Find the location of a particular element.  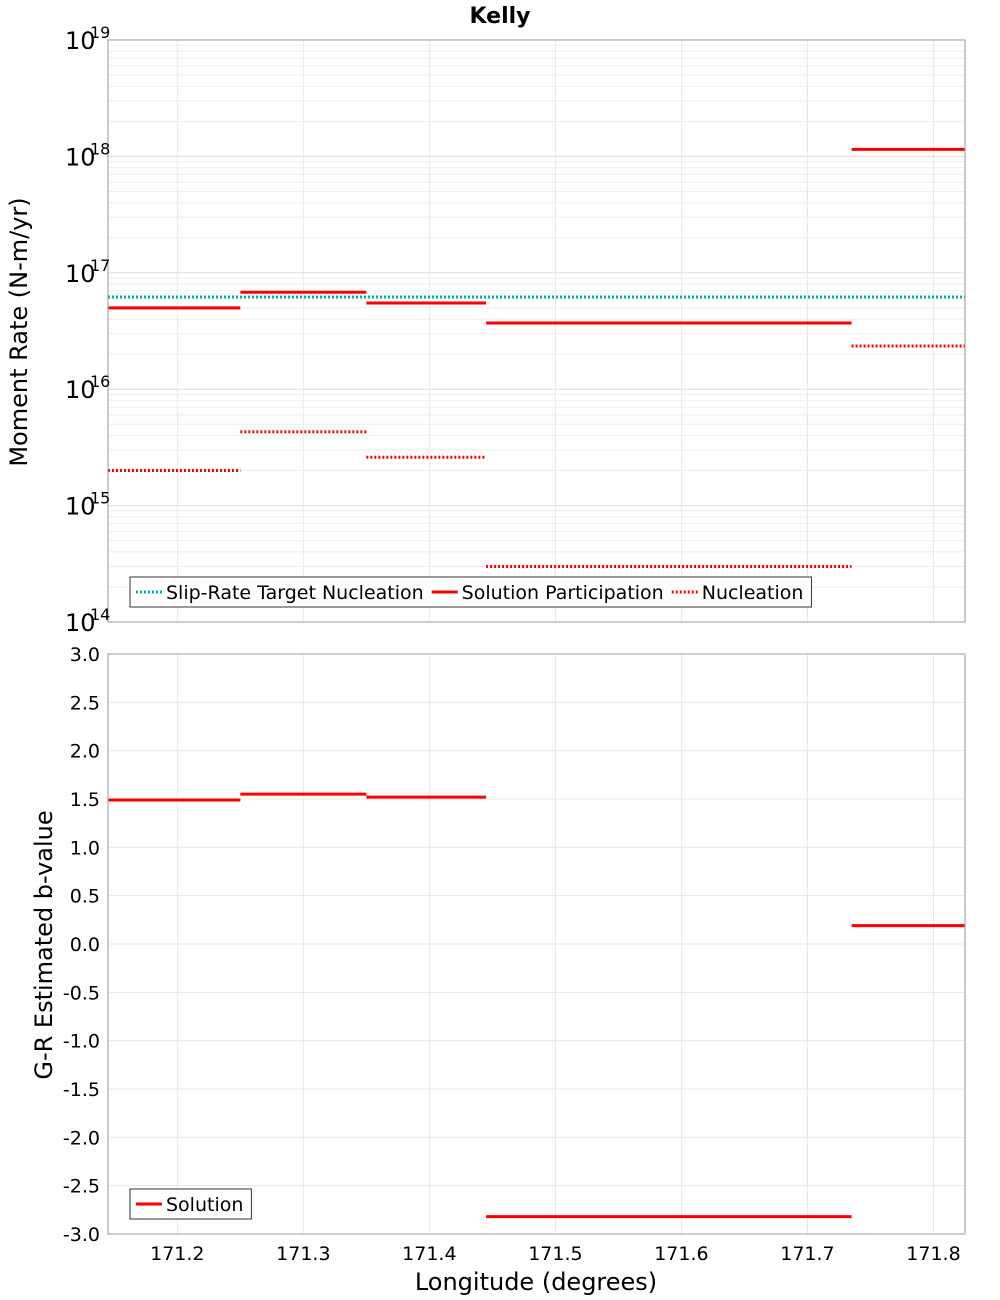

chart-title: Kelly is located at coordinates (499, 16).